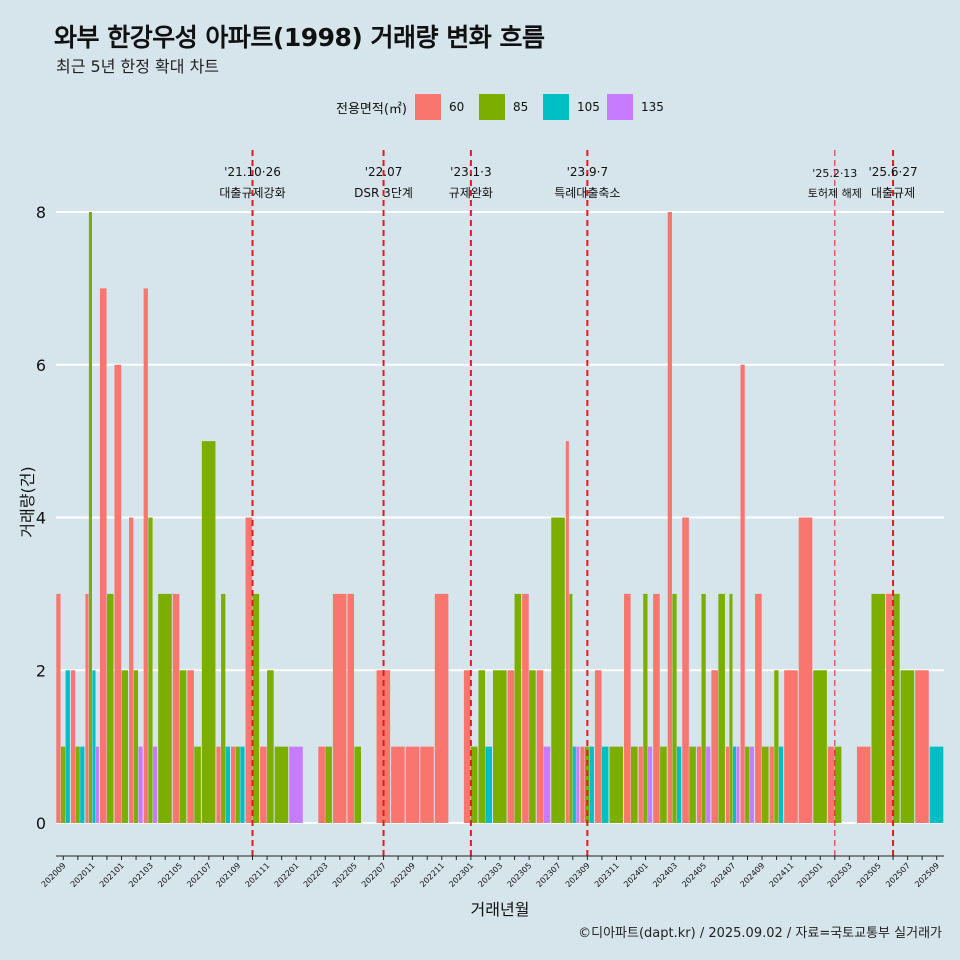 The width and height of the screenshot is (960, 960). Describe the element at coordinates (41, 518) in the screenshot. I see `y-axis: 0 2 4 6 8` at that location.